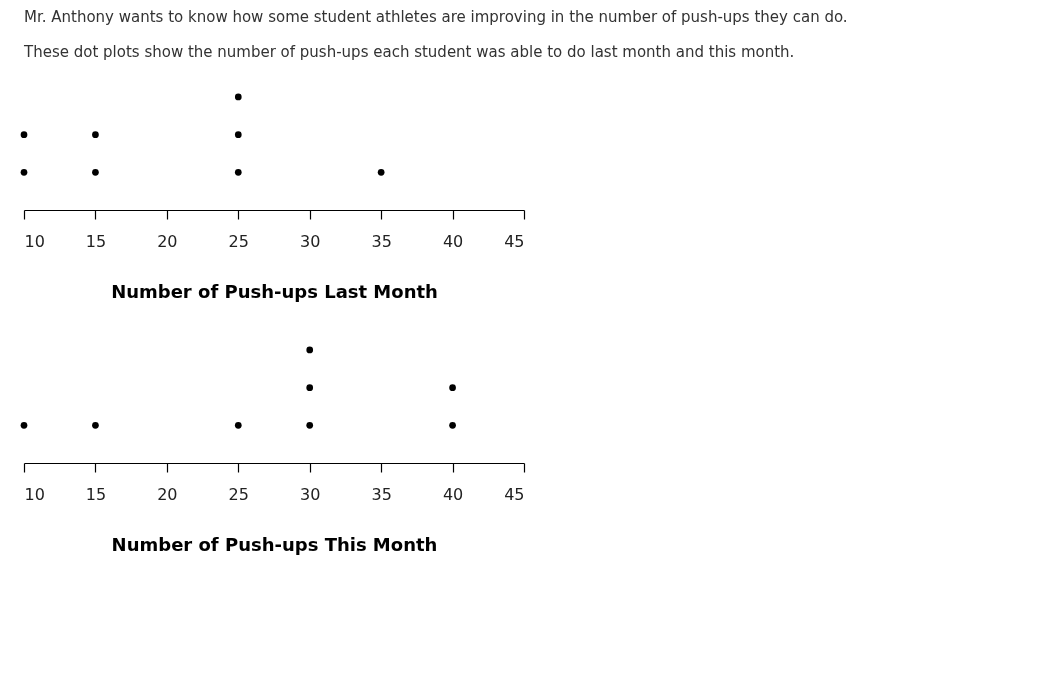 Image resolution: width=1038 pixels, height=688 pixels. I want to click on chart-subtitle: These dot plots show the number of push-ups each student was able to do last month and this month., so click(409, 52).